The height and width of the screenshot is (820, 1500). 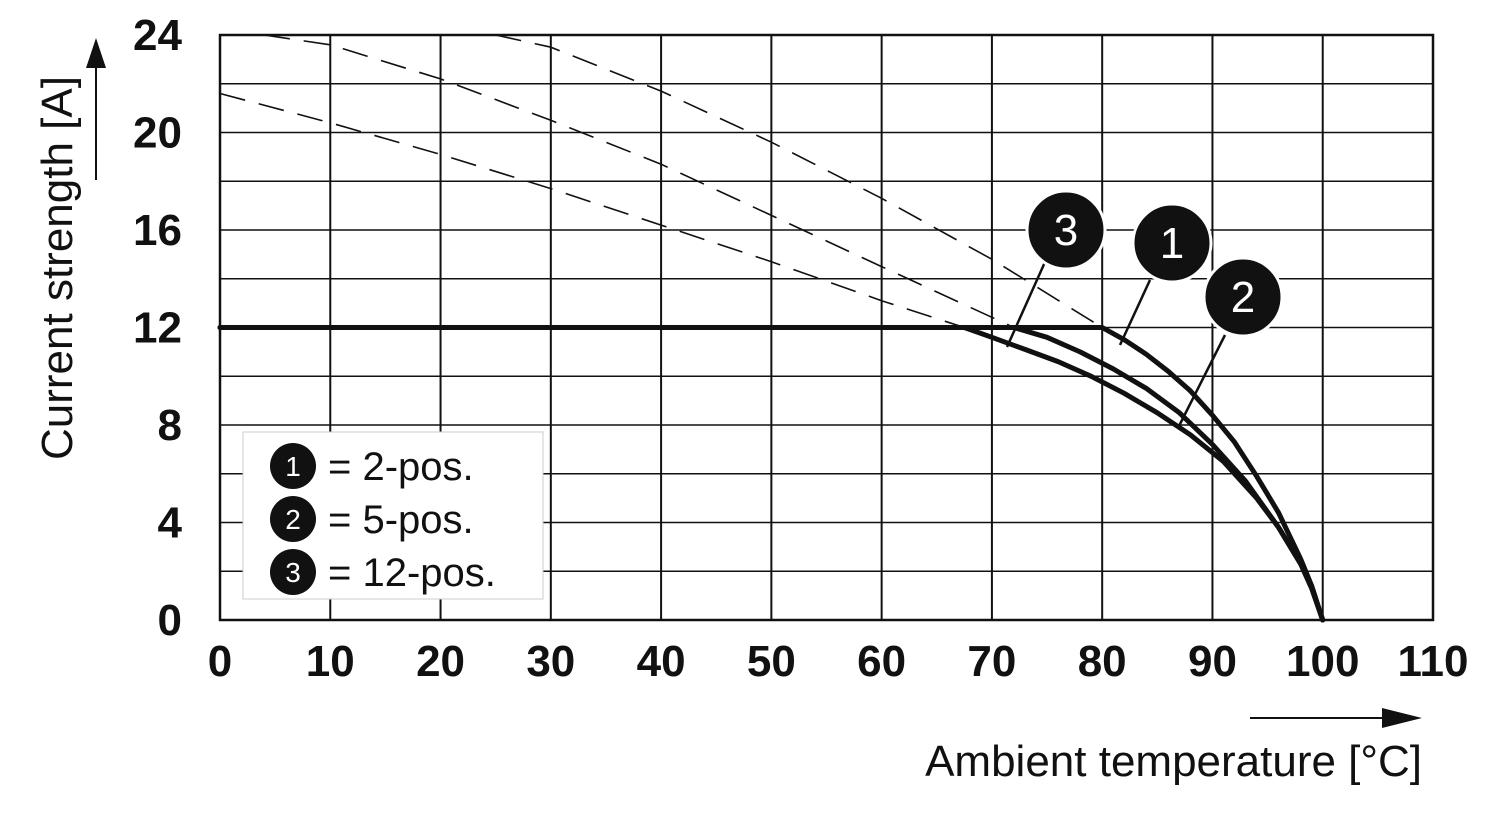 I want to click on y-tick-label: 12, so click(x=157, y=328).